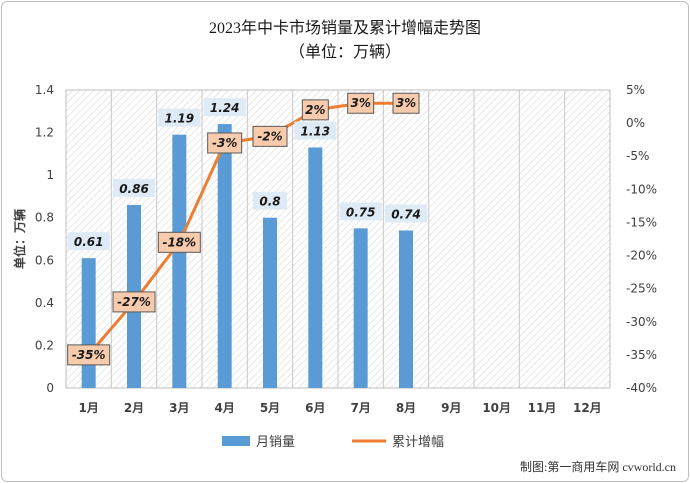 The width and height of the screenshot is (690, 483). I want to click on line-data-label: -27%, so click(134, 302).